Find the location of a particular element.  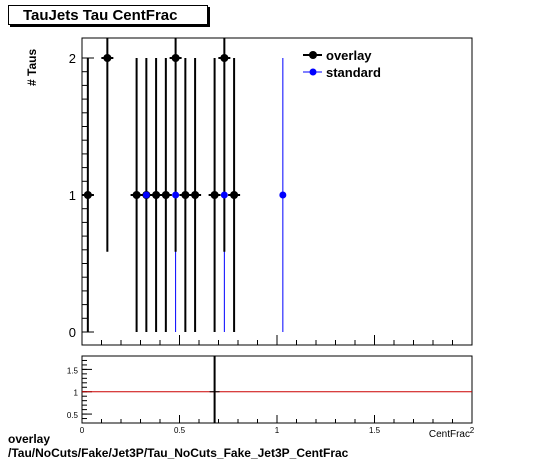

ratio-x-tick-label: 0 is located at coordinates (82, 430).